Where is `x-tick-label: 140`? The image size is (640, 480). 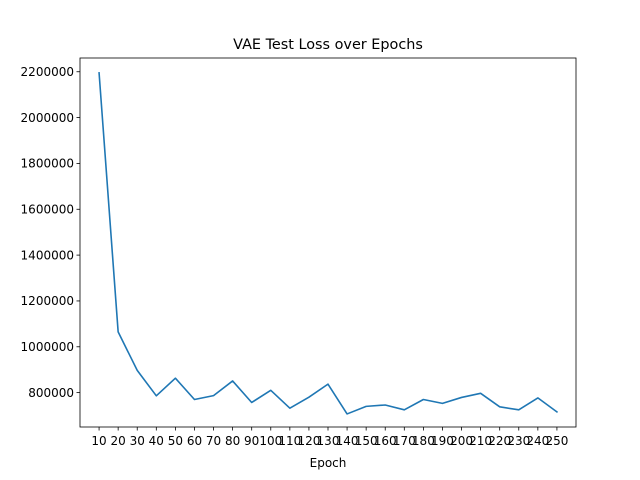
x-tick-label: 140 is located at coordinates (347, 441).